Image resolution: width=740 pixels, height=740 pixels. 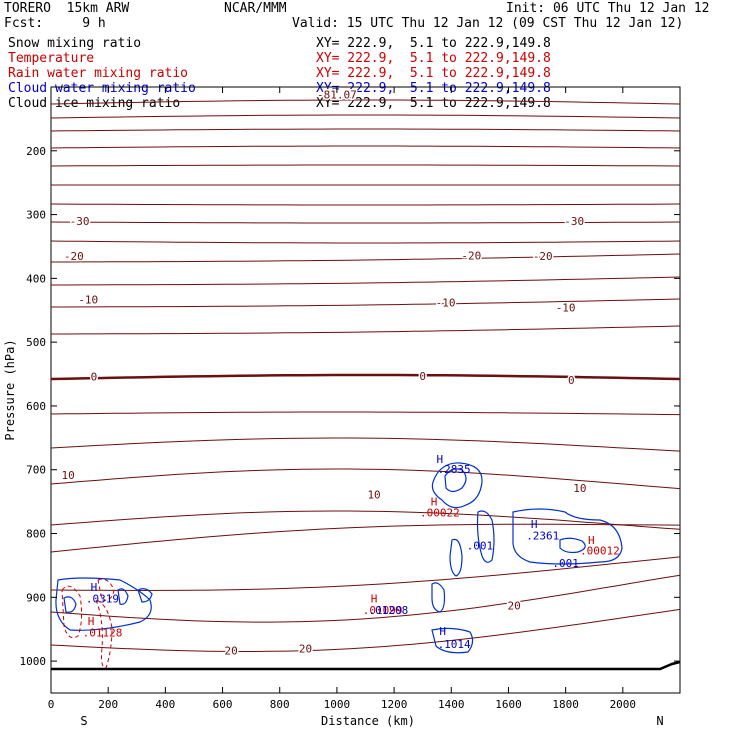 I want to click on legend-label-rain: Rain water mixing ratio, so click(x=98, y=73).